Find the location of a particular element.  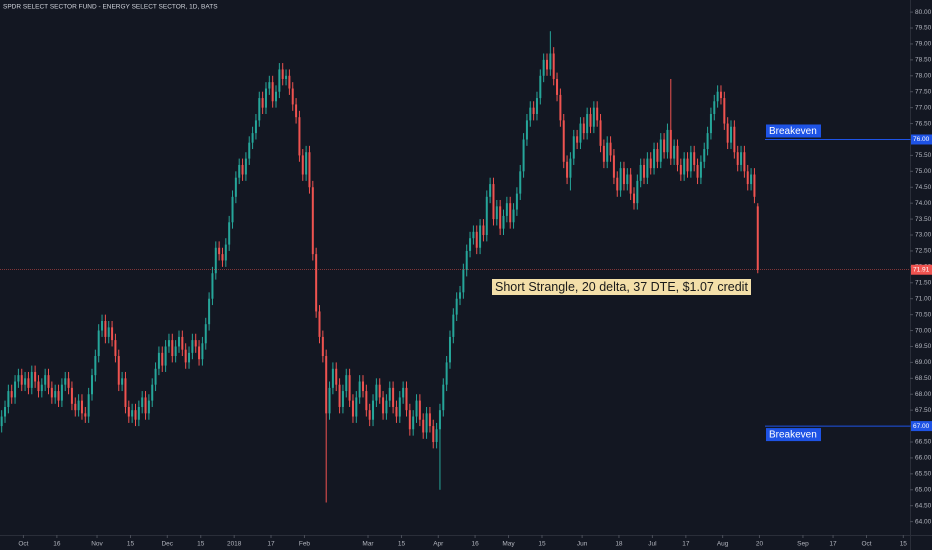

y-tick-label: 66.00 is located at coordinates (923, 458).